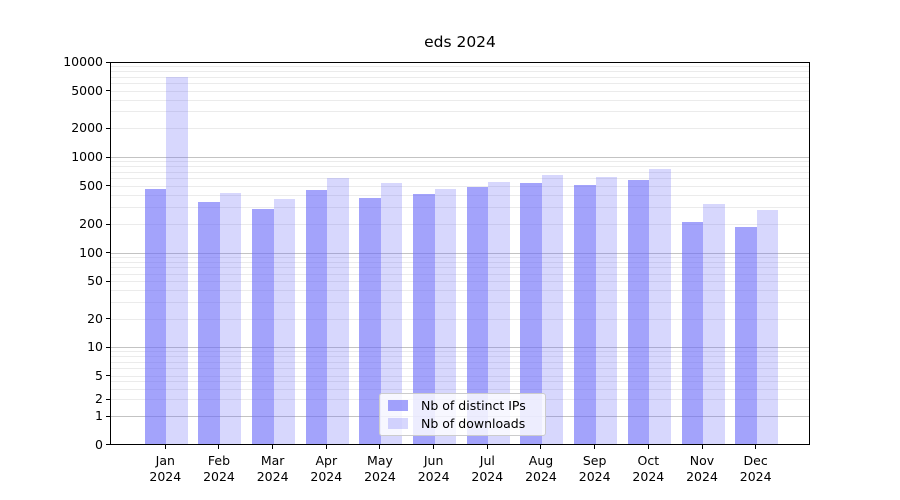 The image size is (900, 500). I want to click on legend-item: Nb of distinct IPs, so click(462, 405).